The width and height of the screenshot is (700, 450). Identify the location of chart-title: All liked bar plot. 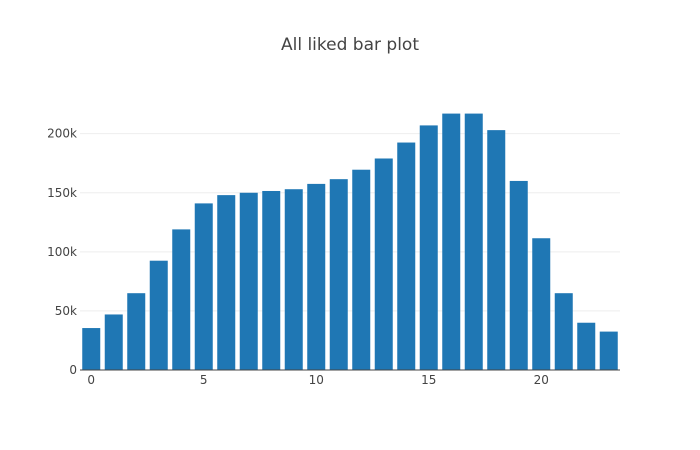
(350, 45).